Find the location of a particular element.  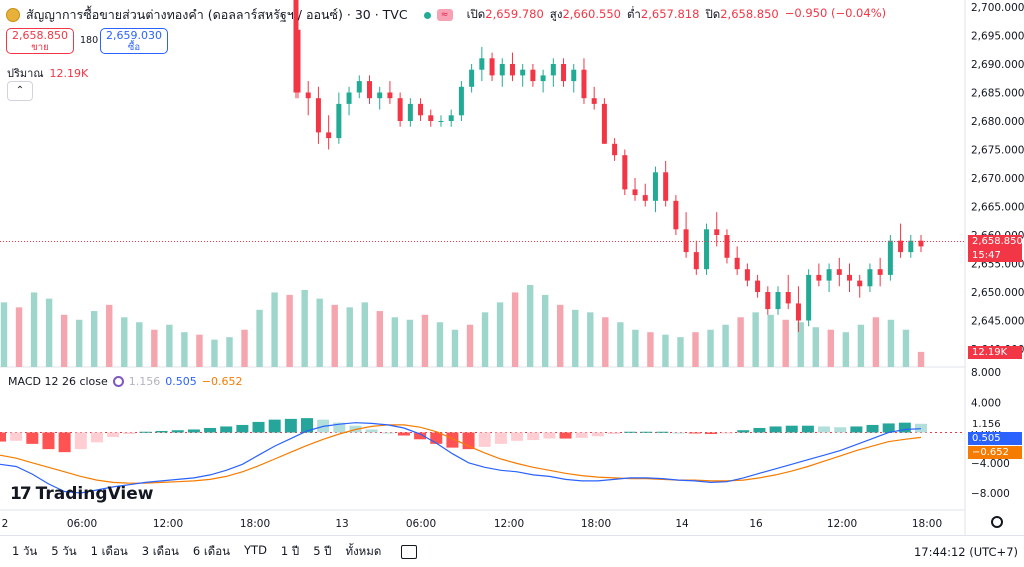

range-ytd: YTD is located at coordinates (255, 549).